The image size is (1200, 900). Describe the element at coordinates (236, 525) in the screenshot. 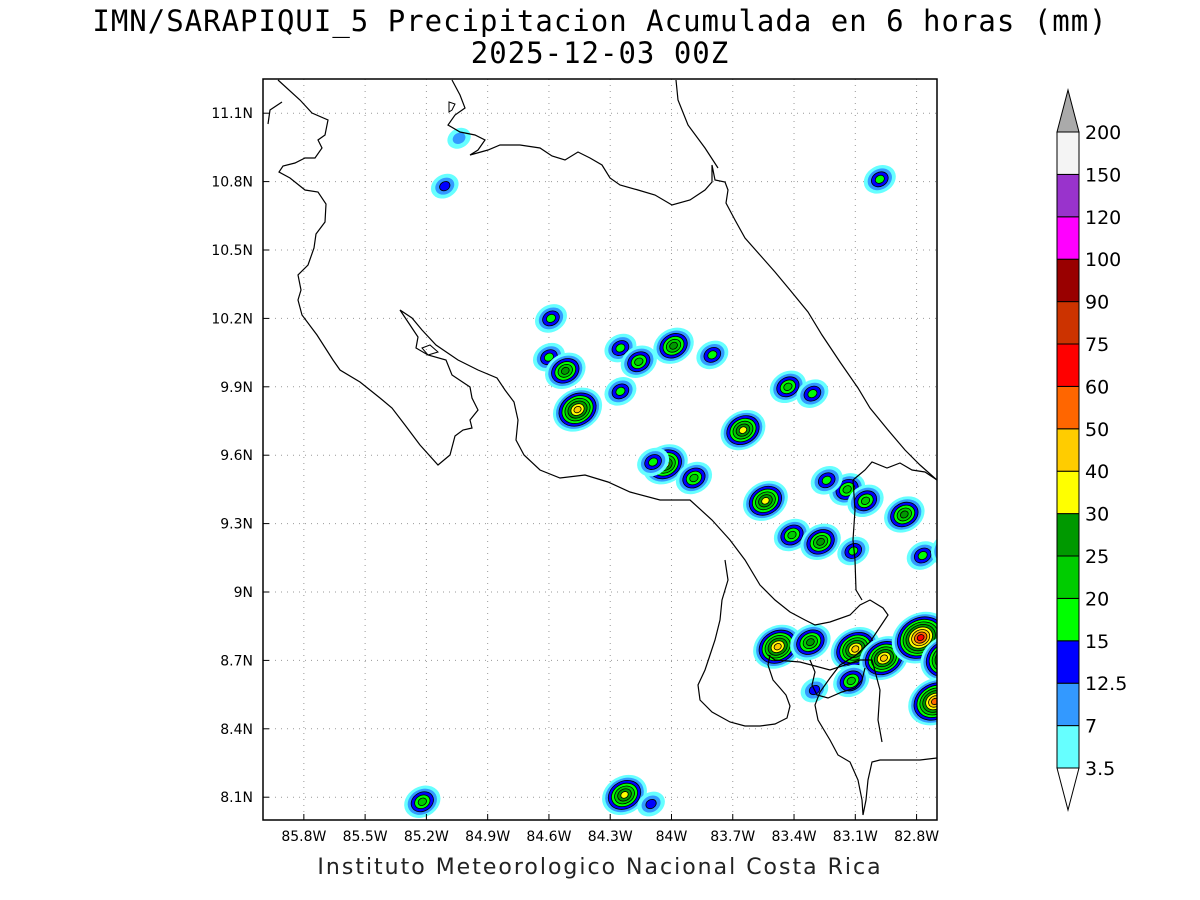

I see `y-tick-label: 9.3N` at that location.